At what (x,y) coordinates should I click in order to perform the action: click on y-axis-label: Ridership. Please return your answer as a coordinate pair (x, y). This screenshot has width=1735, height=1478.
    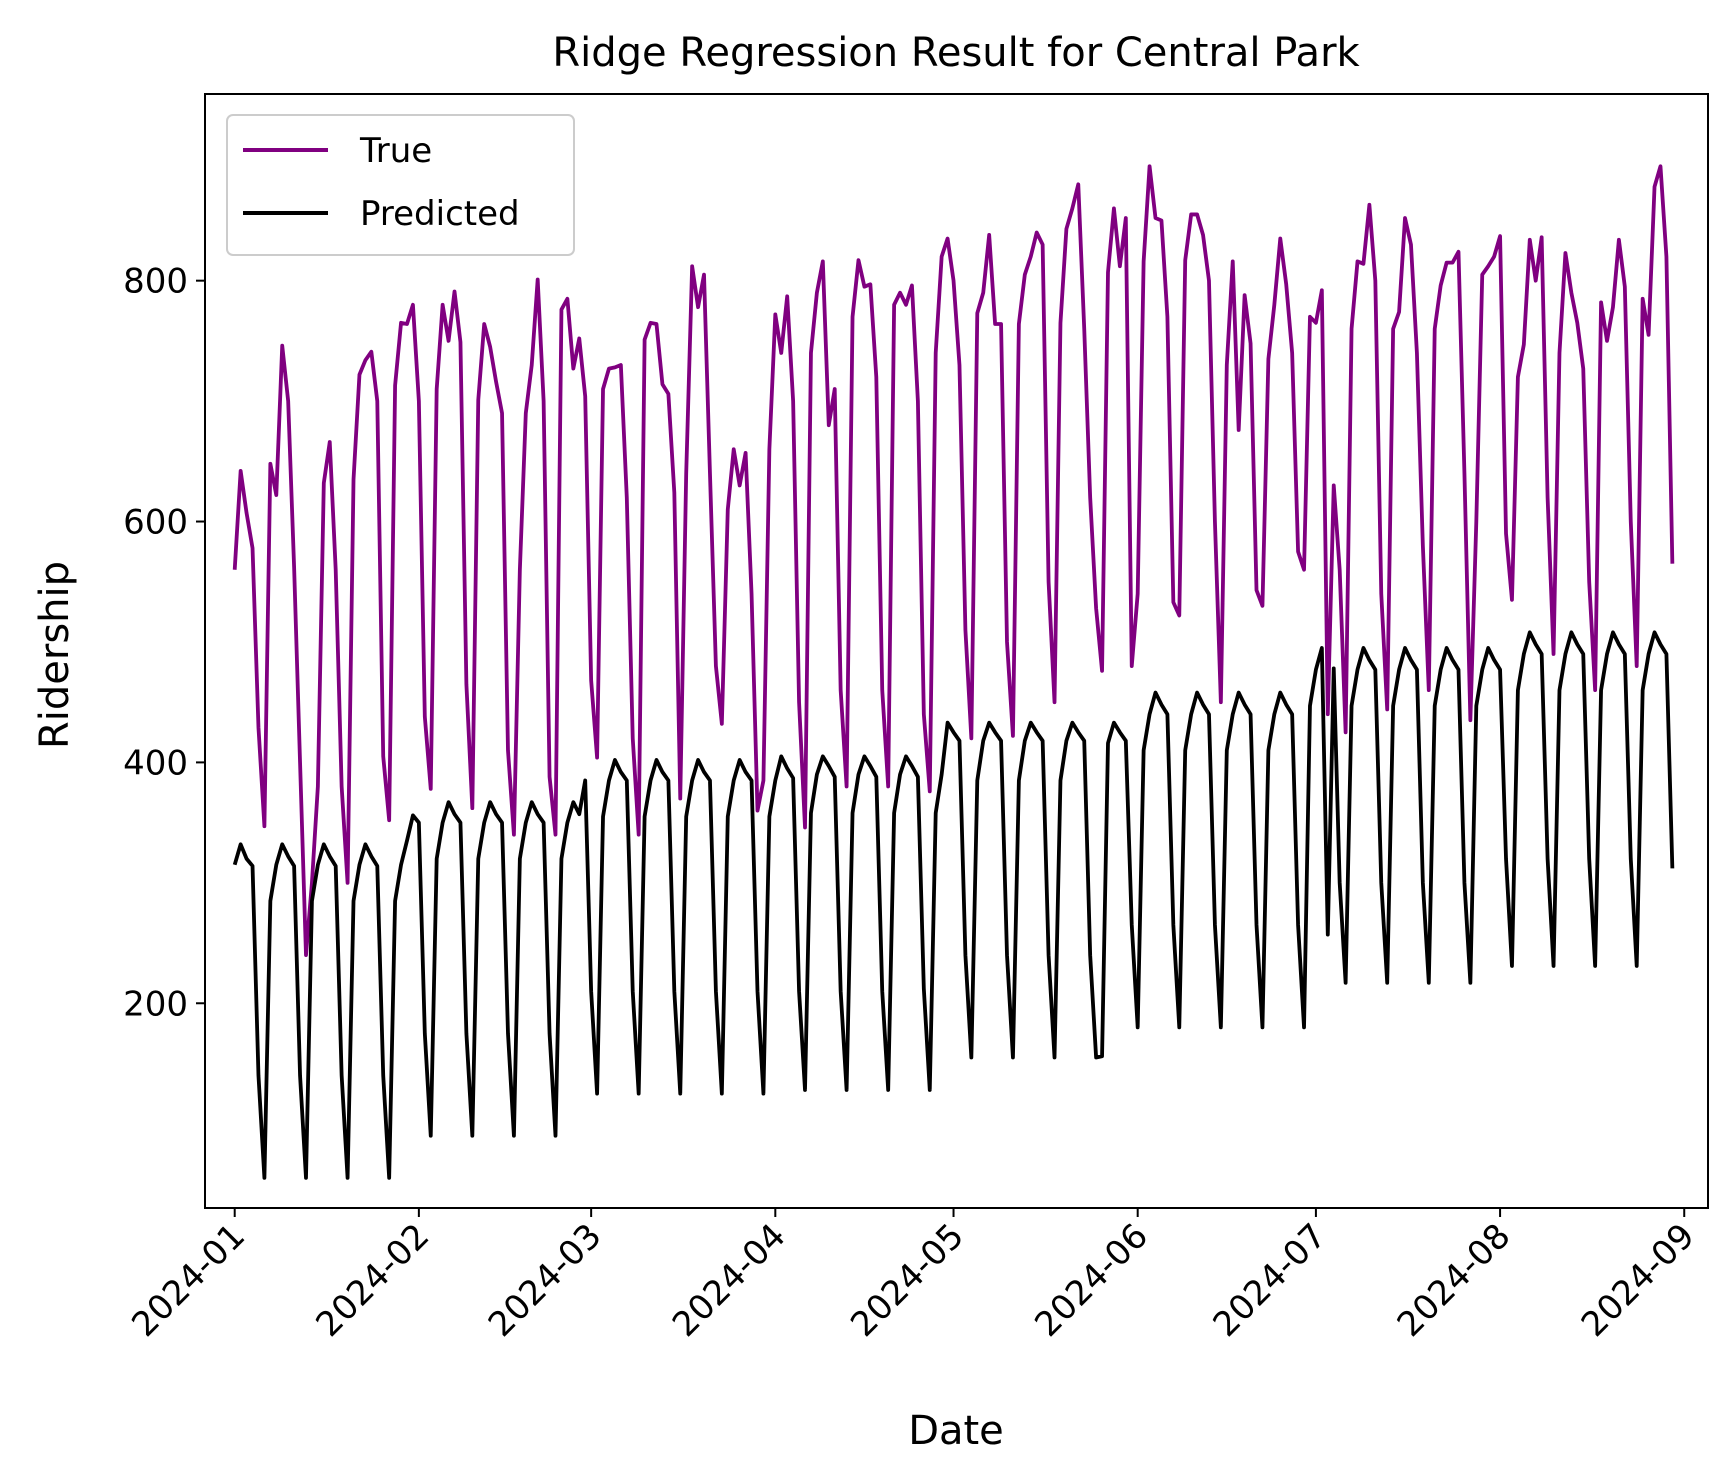
    Looking at the image, I should click on (55, 655).